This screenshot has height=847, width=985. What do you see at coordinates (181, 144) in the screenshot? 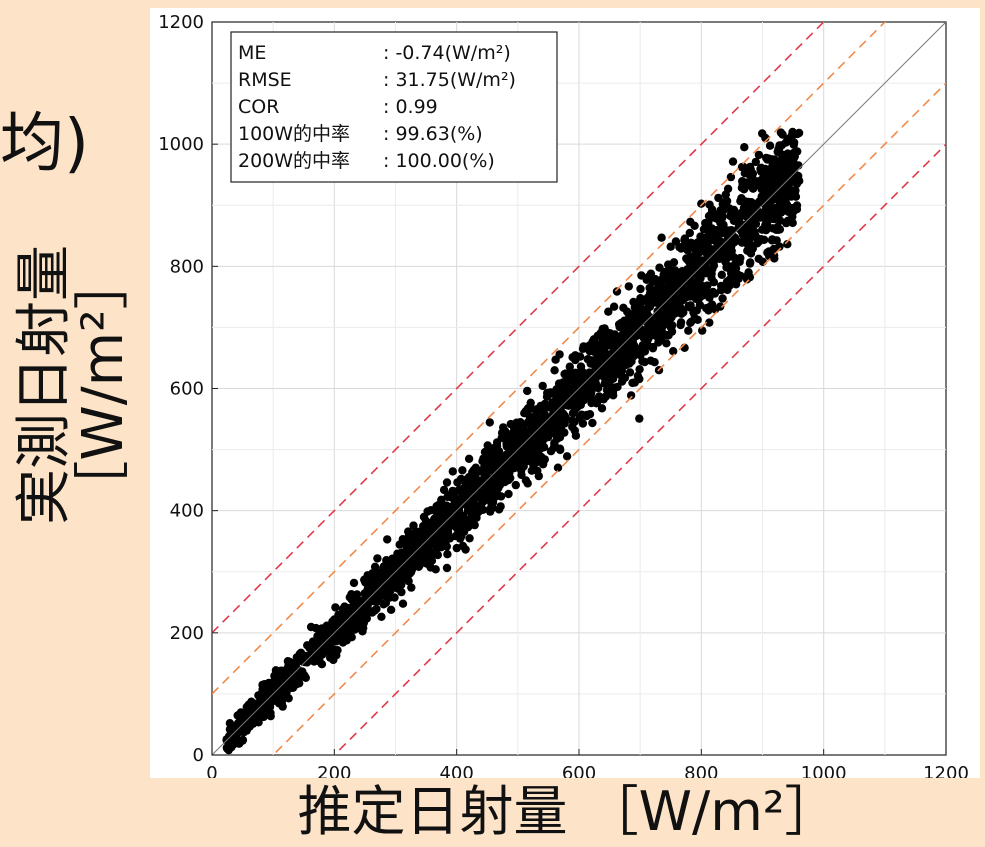
I see `y-tick-label: 1000` at bounding box center [181, 144].